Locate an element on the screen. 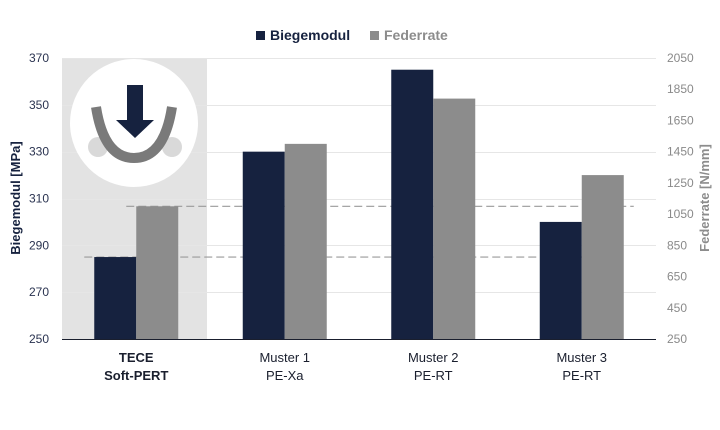  left-tick-label: 330 is located at coordinates (39, 152).